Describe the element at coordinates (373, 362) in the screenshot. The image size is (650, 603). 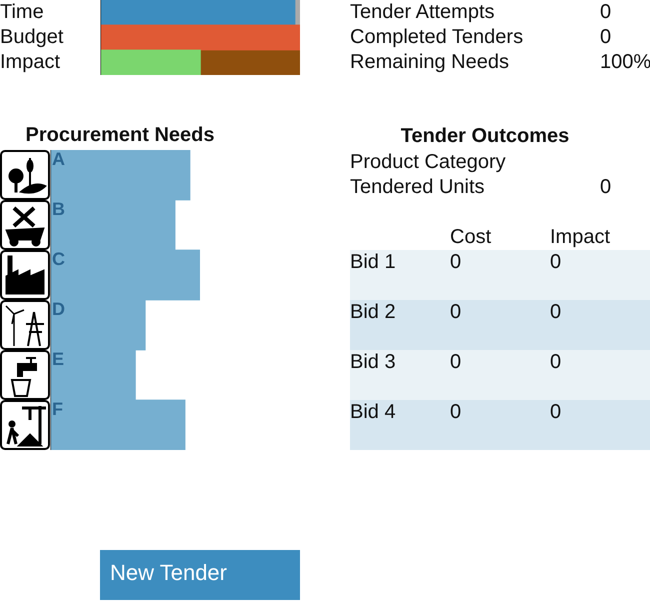
I see `category-label: Bid 3` at that location.